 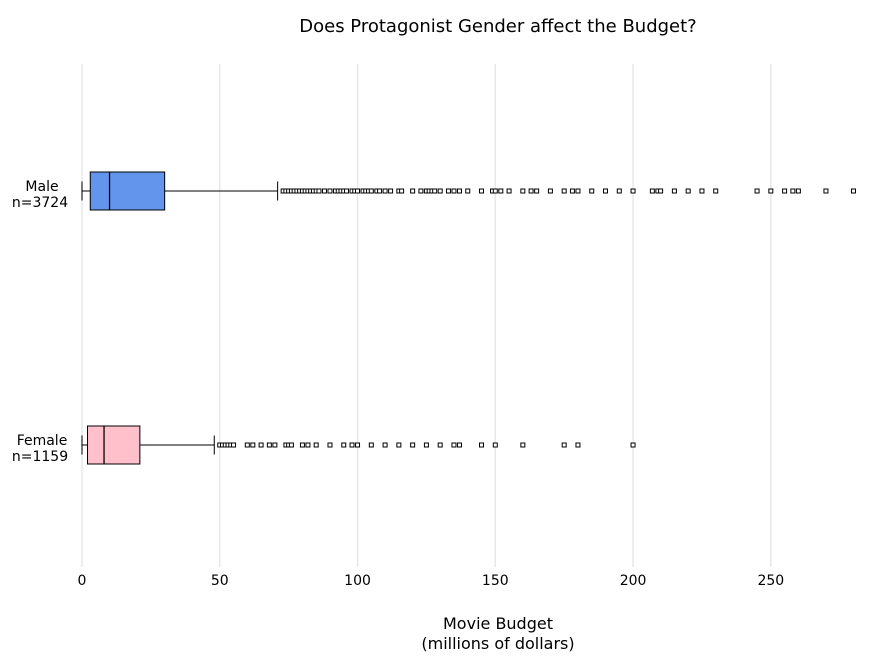 I want to click on category-label-male: Male, so click(x=41, y=187).